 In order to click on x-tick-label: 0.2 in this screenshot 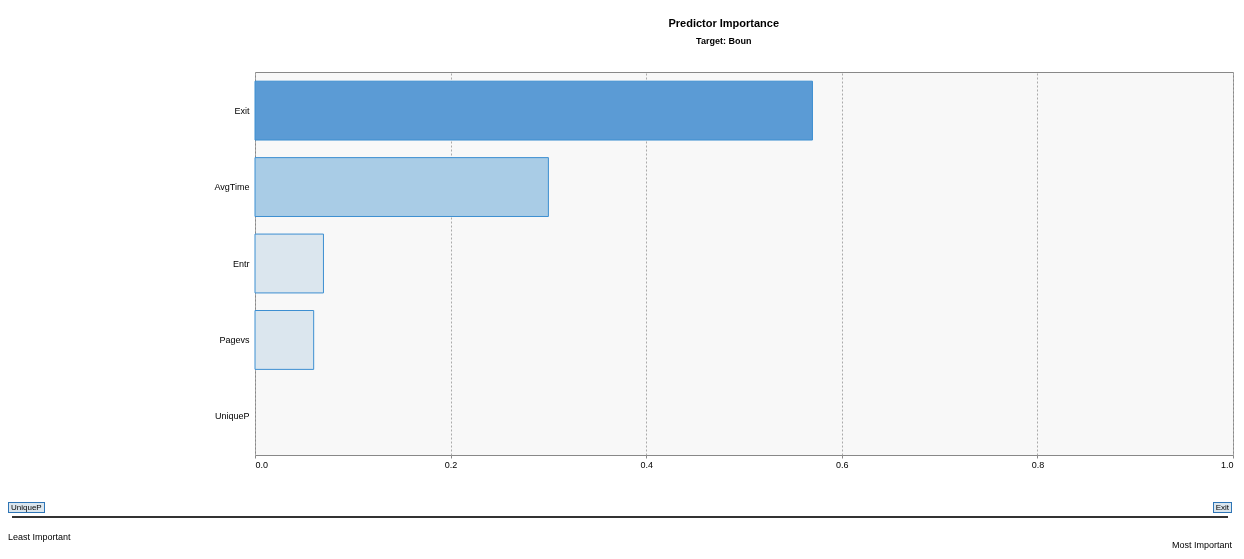, I will do `click(451, 464)`.